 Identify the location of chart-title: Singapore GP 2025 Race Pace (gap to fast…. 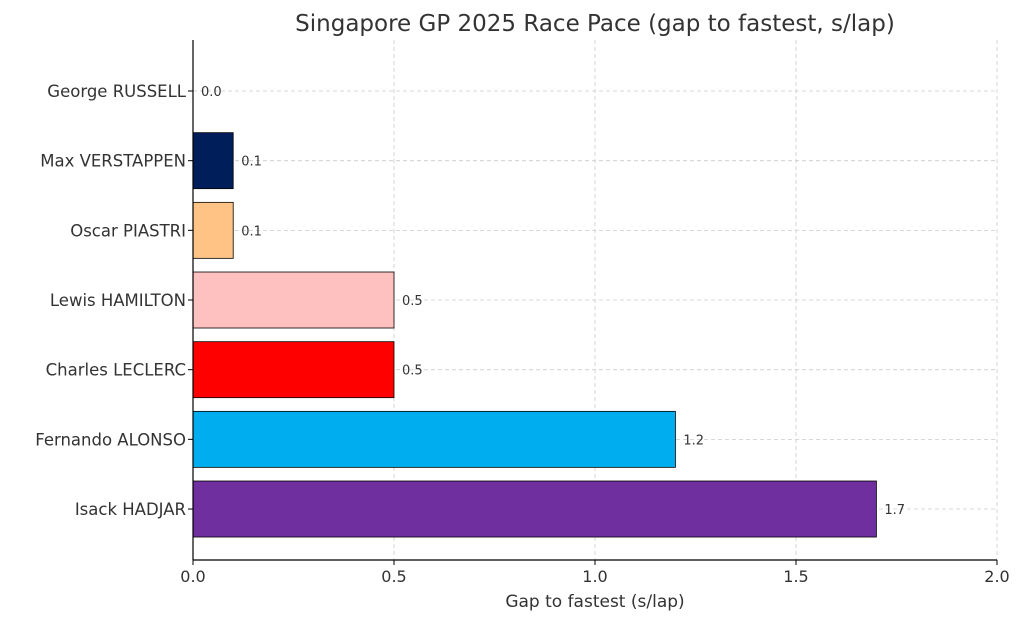
(595, 24).